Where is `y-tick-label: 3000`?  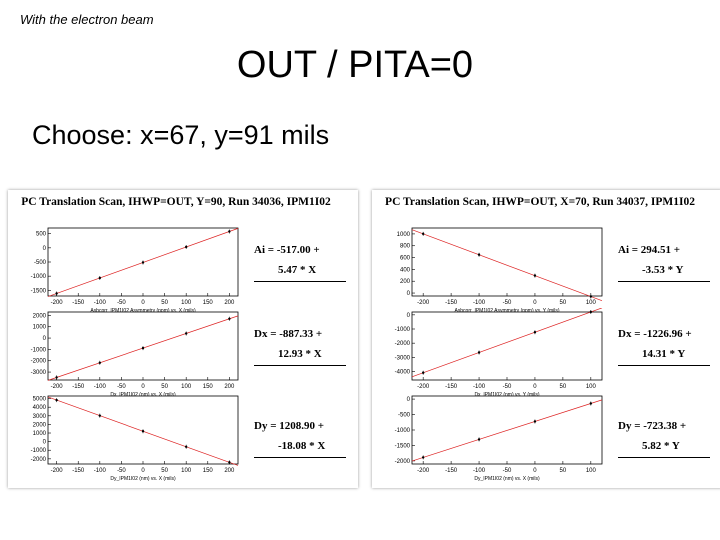
y-tick-label: 3000 is located at coordinates (40, 417).